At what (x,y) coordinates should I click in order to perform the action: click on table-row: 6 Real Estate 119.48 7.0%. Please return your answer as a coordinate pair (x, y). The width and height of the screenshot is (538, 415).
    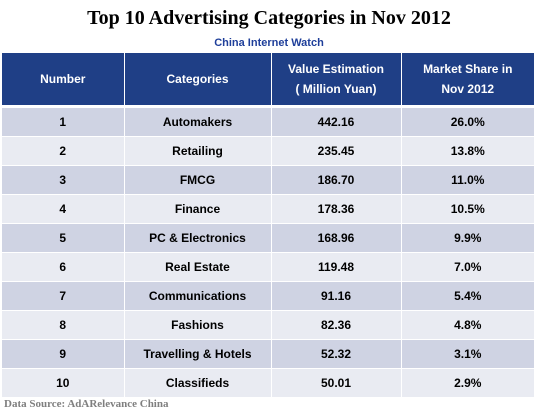
    Looking at the image, I should click on (268, 267).